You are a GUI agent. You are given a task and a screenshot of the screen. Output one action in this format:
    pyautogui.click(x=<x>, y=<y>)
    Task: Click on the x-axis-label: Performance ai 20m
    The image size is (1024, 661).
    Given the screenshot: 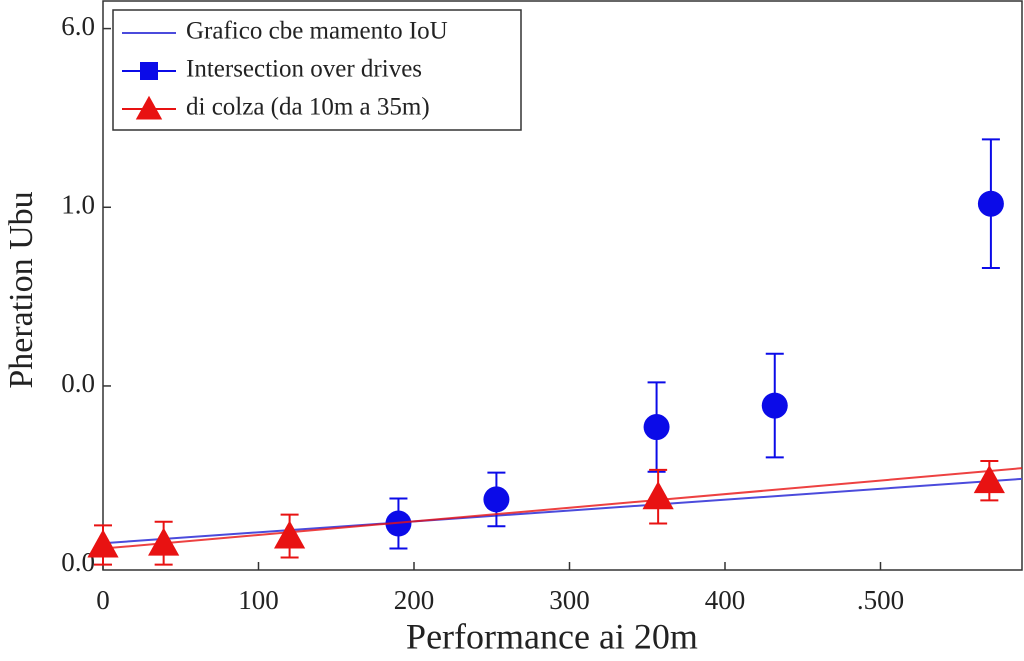 What is the action you would take?
    pyautogui.click(x=552, y=636)
    